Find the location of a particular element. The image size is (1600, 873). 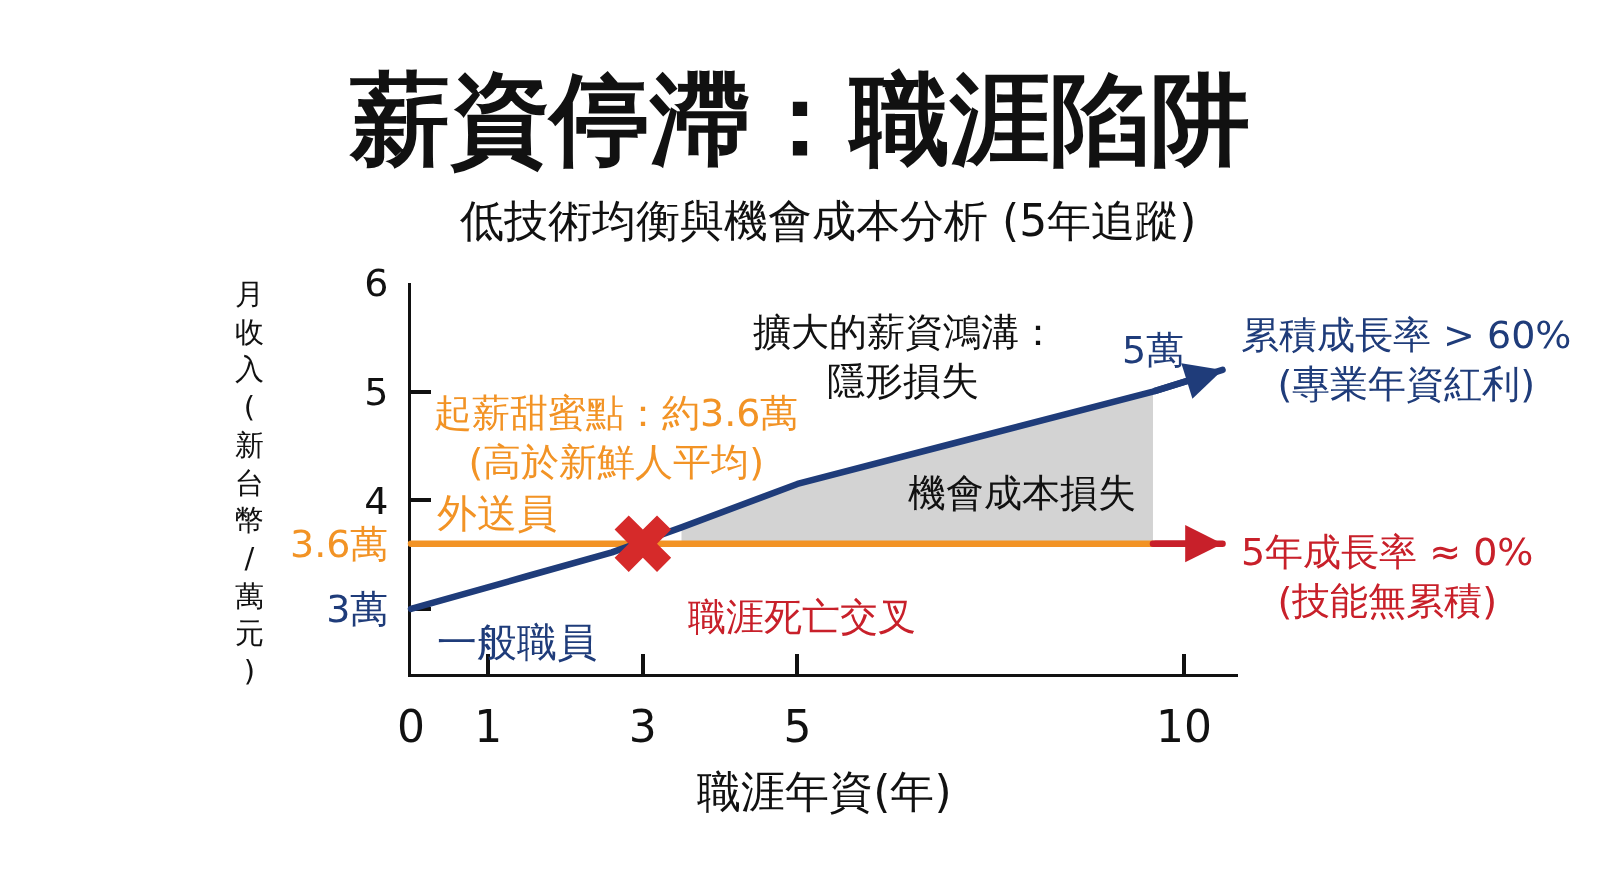

x-tick-label: 10 is located at coordinates (1183, 726).